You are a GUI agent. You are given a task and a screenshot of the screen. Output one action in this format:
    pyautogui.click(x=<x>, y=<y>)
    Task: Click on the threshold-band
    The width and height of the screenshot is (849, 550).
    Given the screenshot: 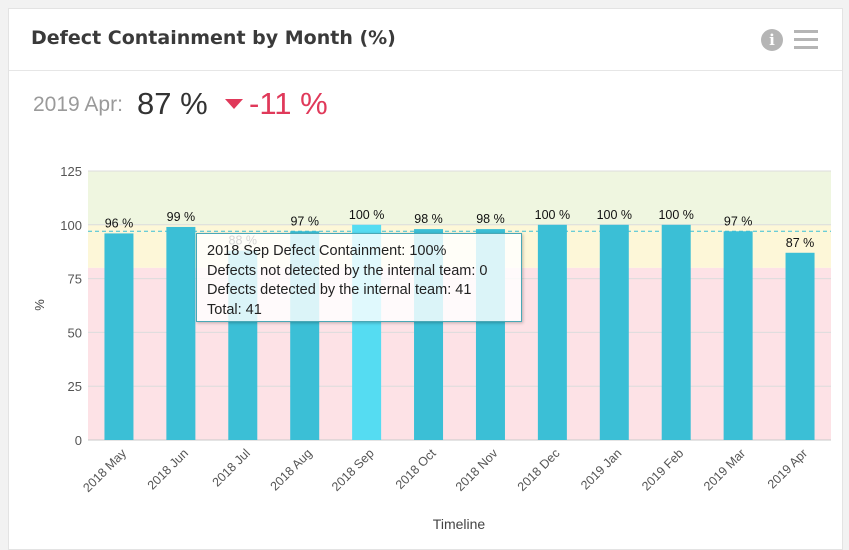 What is the action you would take?
    pyautogui.click(x=459, y=198)
    